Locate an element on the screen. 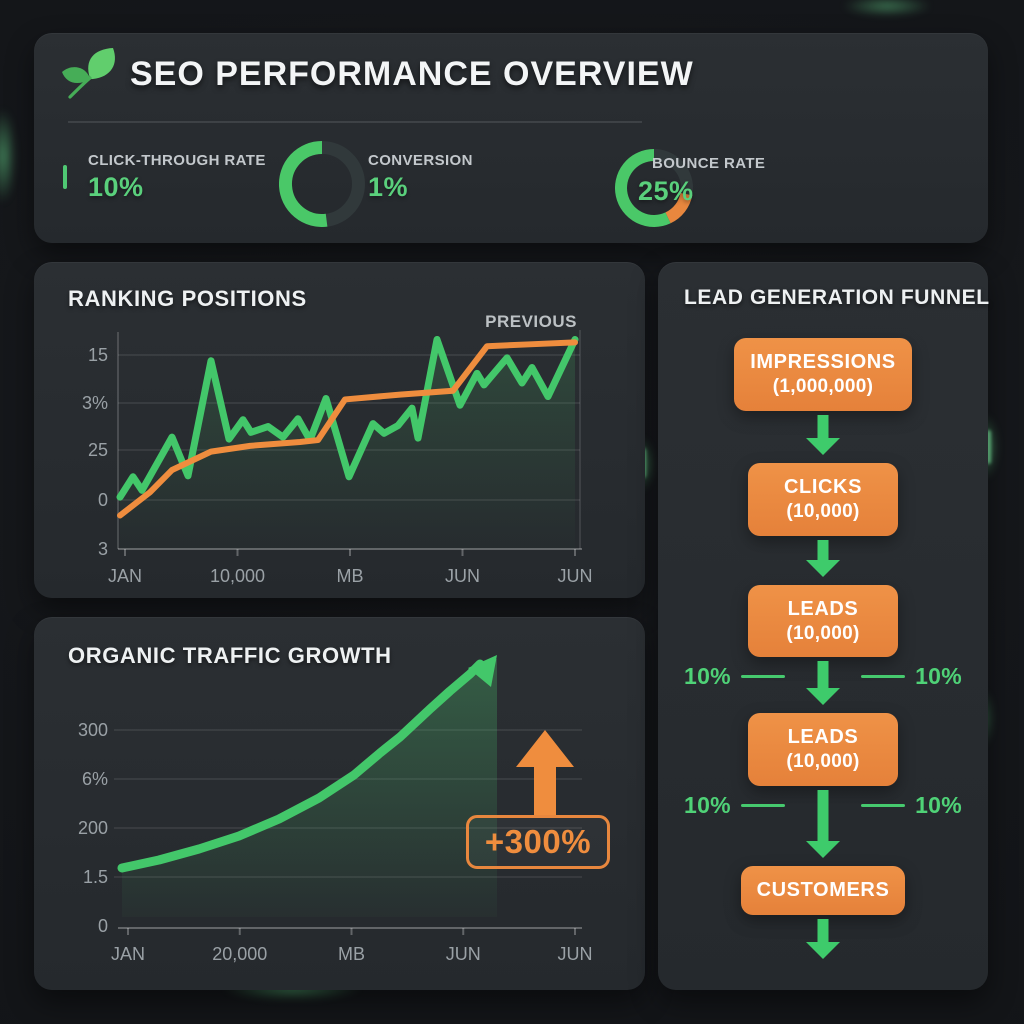  up-arrow-icon is located at coordinates (545, 775).